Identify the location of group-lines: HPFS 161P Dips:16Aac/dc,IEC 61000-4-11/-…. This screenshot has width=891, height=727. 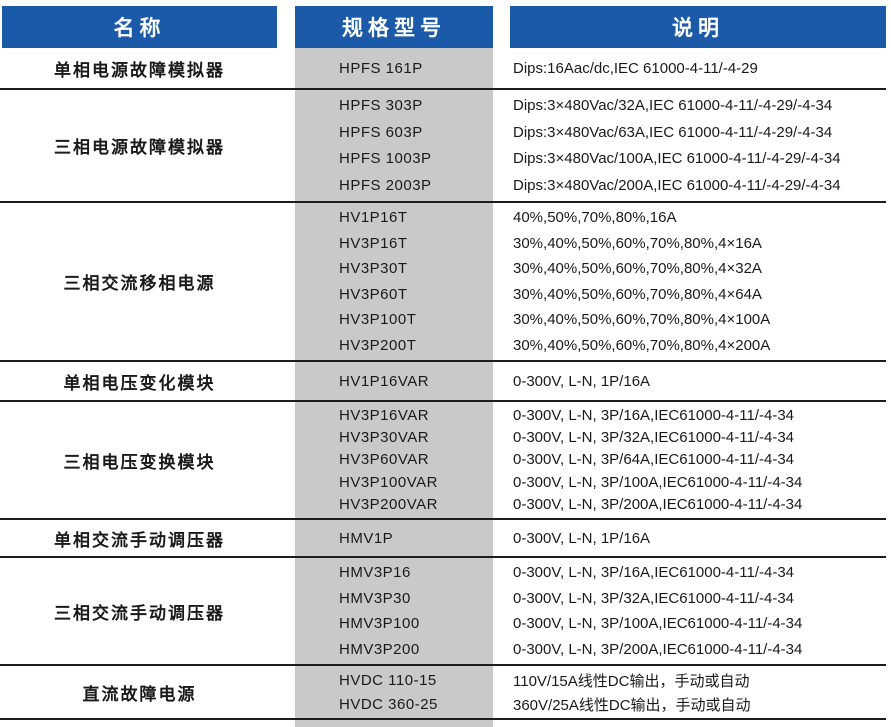
(590, 68).